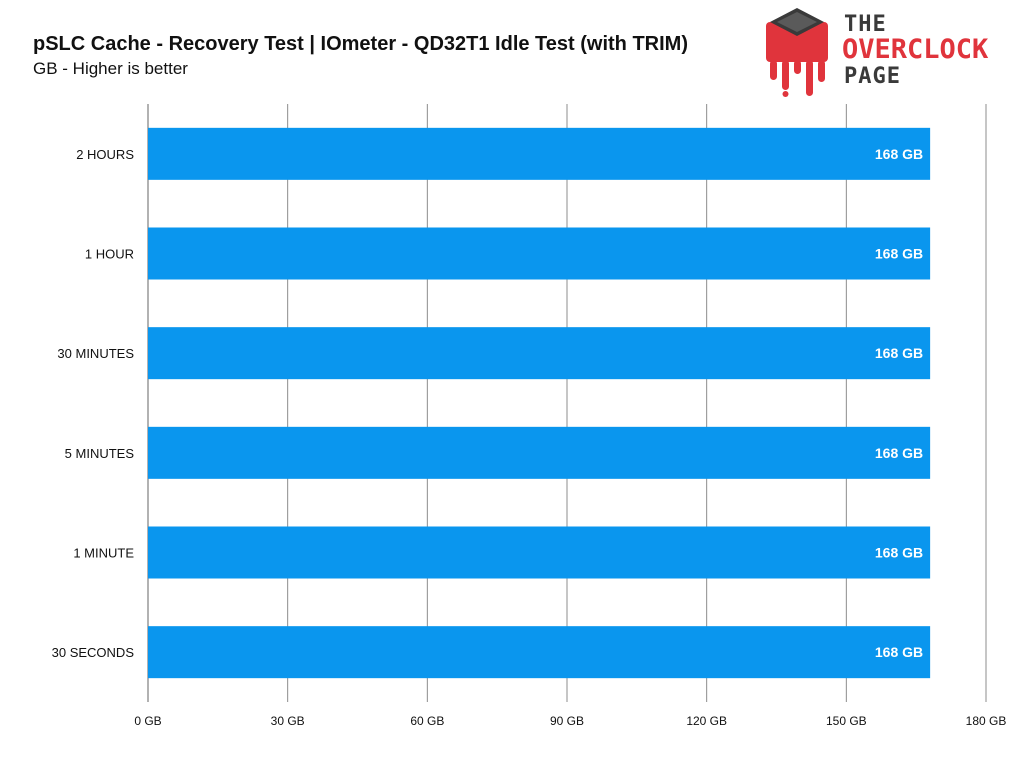 This screenshot has height=768, width=1024. Describe the element at coordinates (100, 453) in the screenshot. I see `category-label: 5 MINUTES` at that location.